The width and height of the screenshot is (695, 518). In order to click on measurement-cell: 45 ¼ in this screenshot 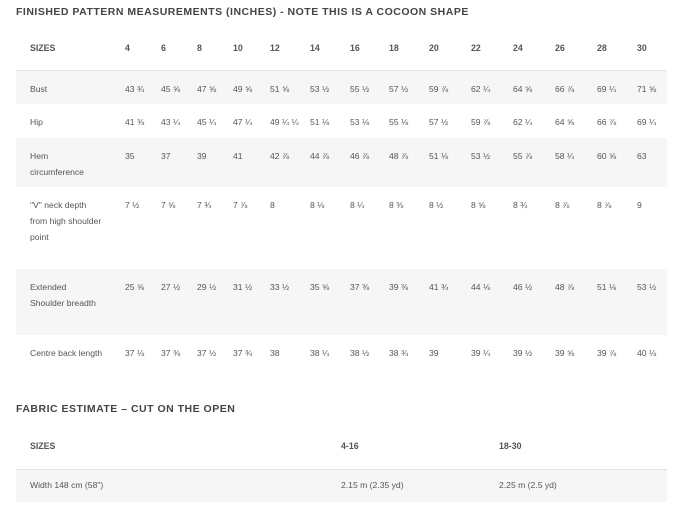, I will do `click(207, 121)`.